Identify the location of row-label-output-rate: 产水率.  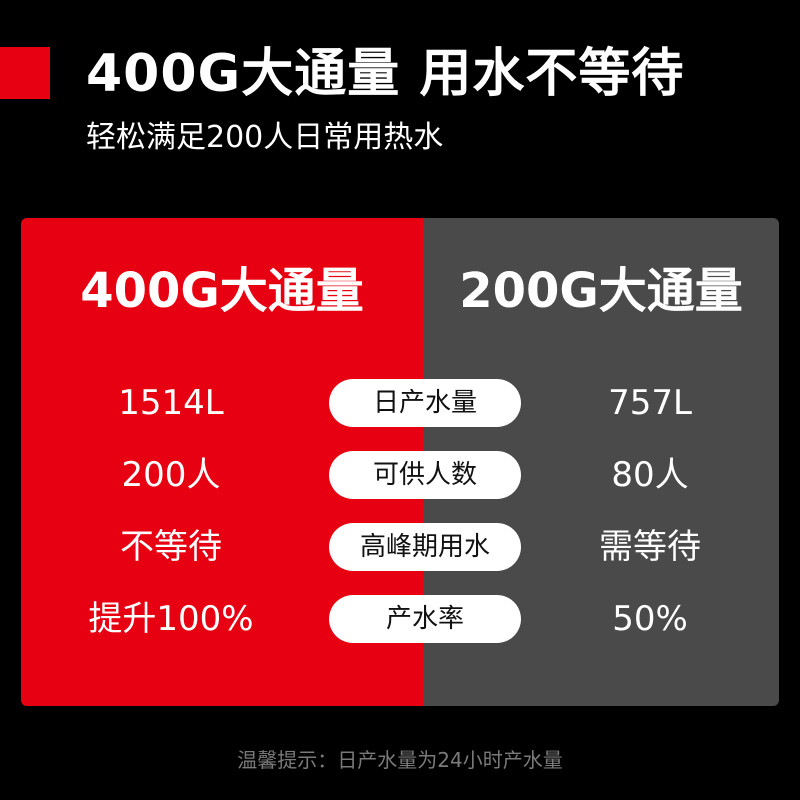
(425, 619).